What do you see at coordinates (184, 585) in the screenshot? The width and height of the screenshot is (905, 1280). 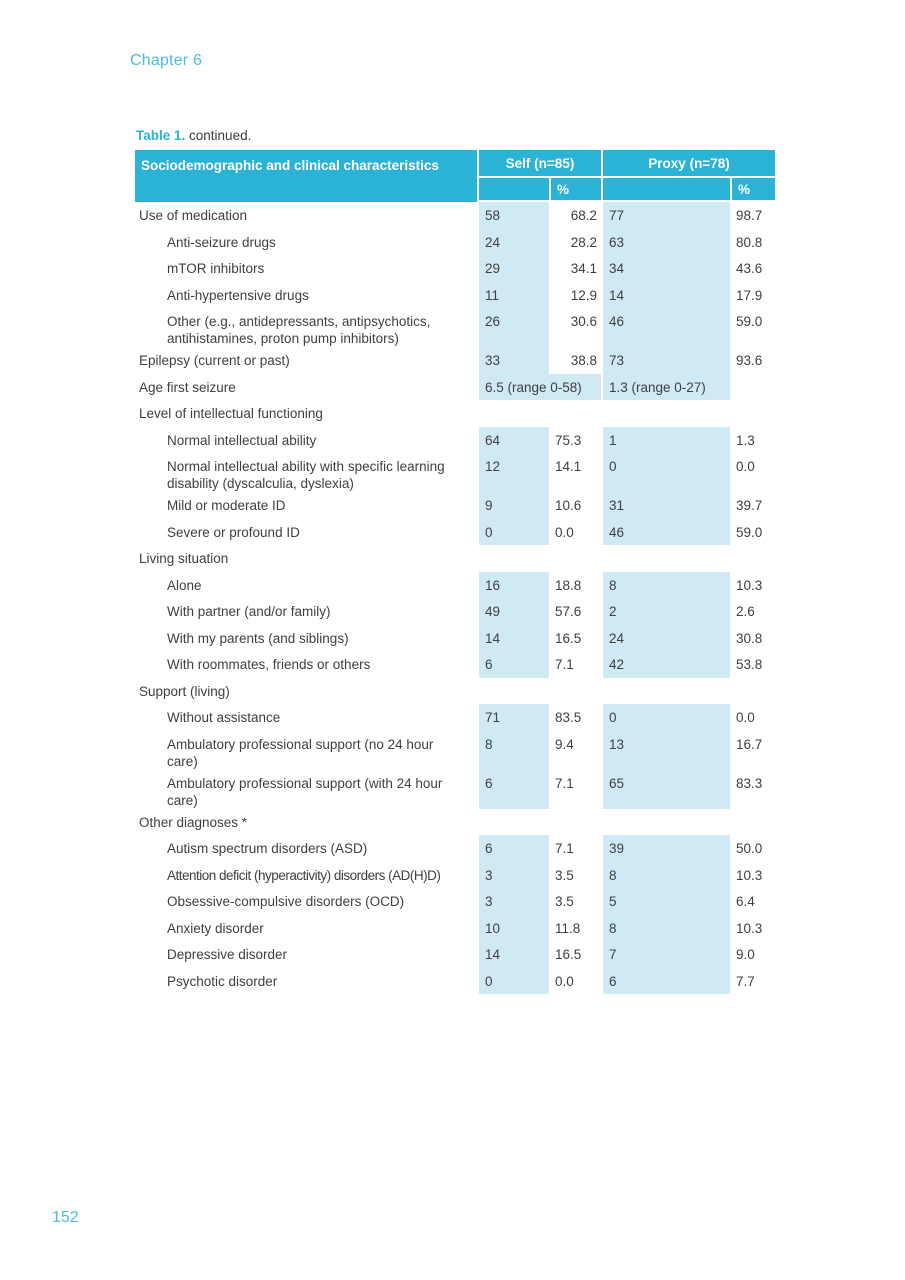 I see `row-label: Alone` at bounding box center [184, 585].